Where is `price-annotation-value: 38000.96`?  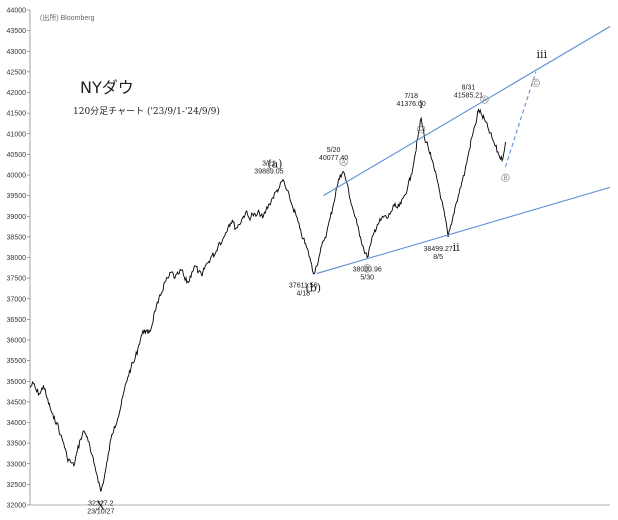 price-annotation-value: 38000.96 is located at coordinates (367, 269).